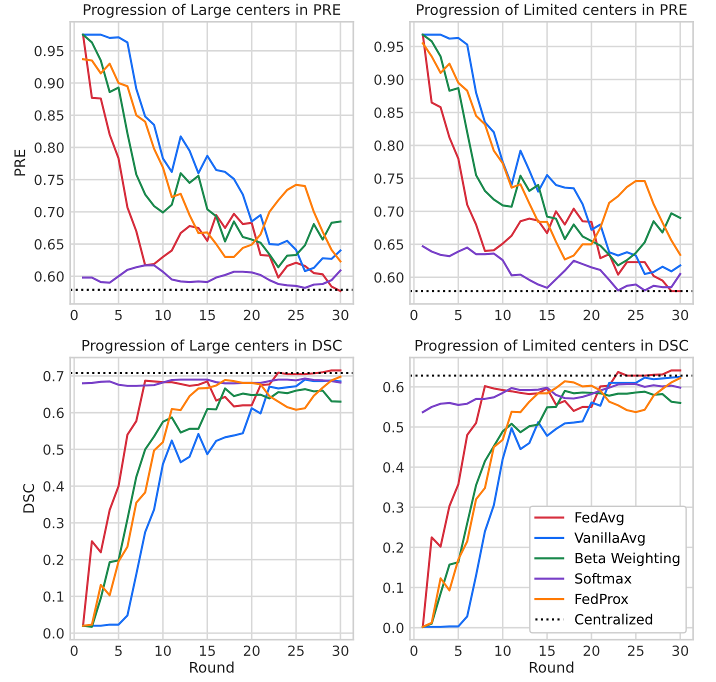  What do you see at coordinates (600, 519) in the screenshot?
I see `legend-label: FedAvg` at bounding box center [600, 519].